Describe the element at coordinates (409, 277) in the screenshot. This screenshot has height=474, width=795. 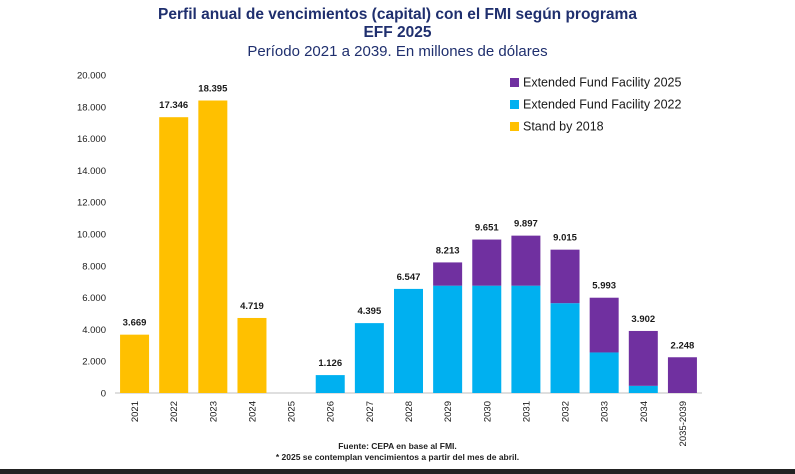
I see `data-label: 6.547` at that location.